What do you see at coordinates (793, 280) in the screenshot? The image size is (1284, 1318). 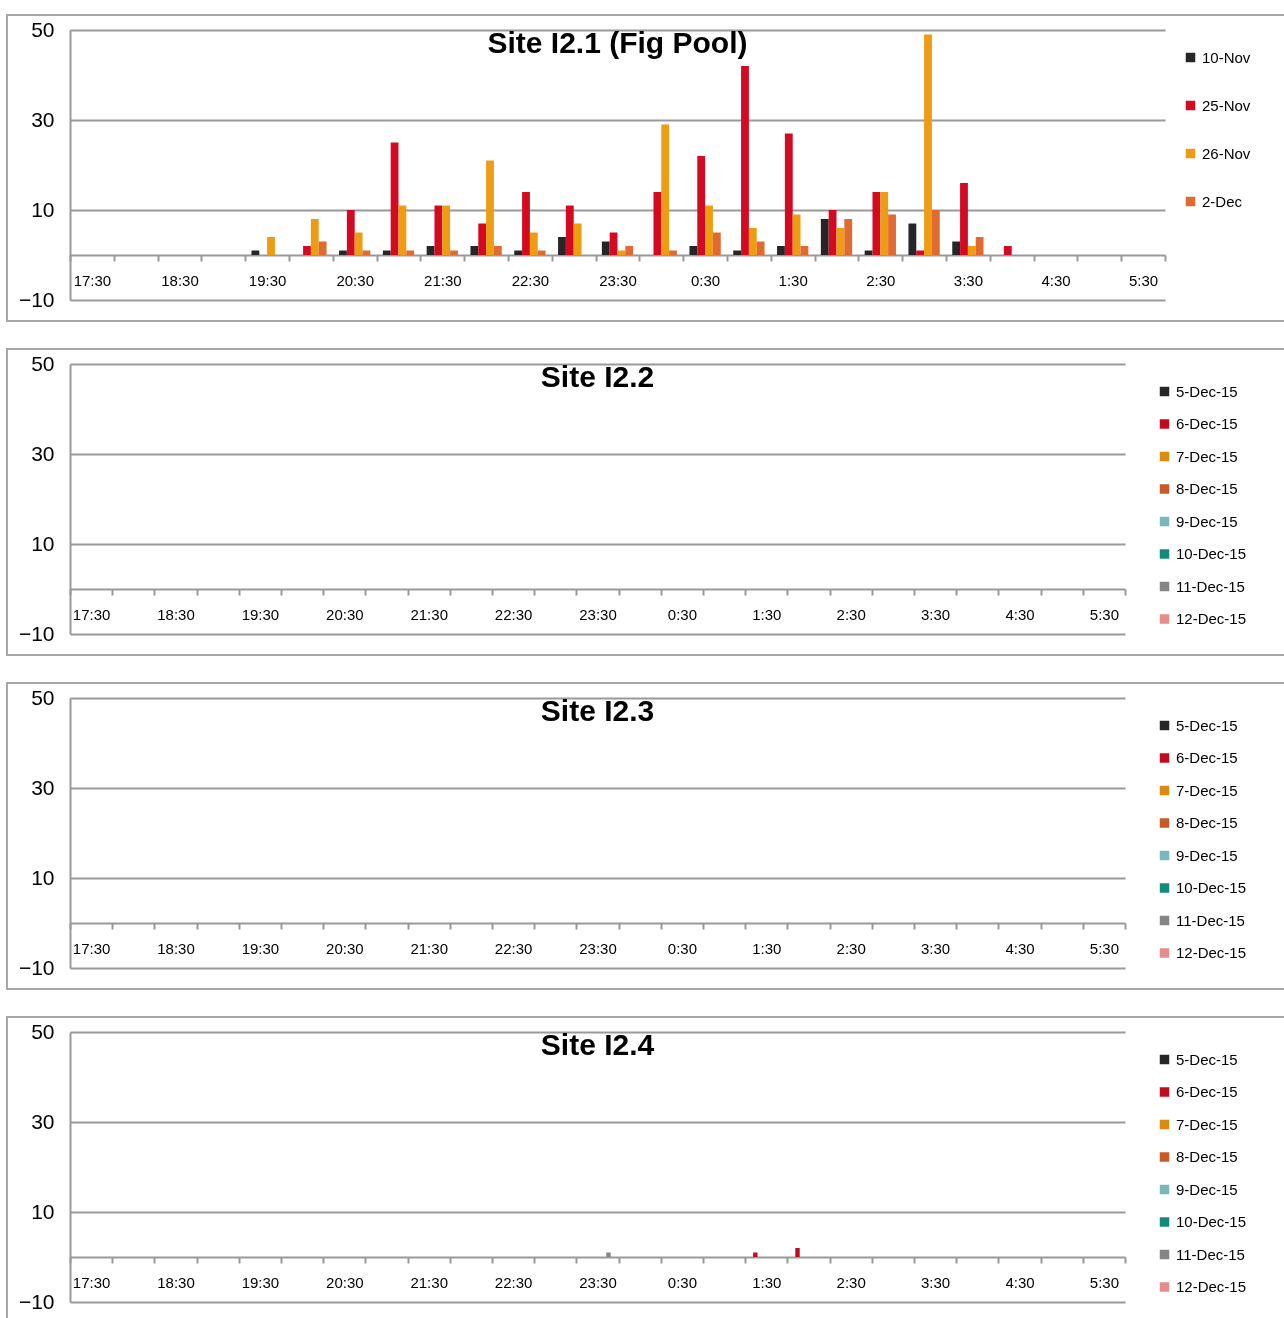 I see `x-tick-label: 1:30` at bounding box center [793, 280].